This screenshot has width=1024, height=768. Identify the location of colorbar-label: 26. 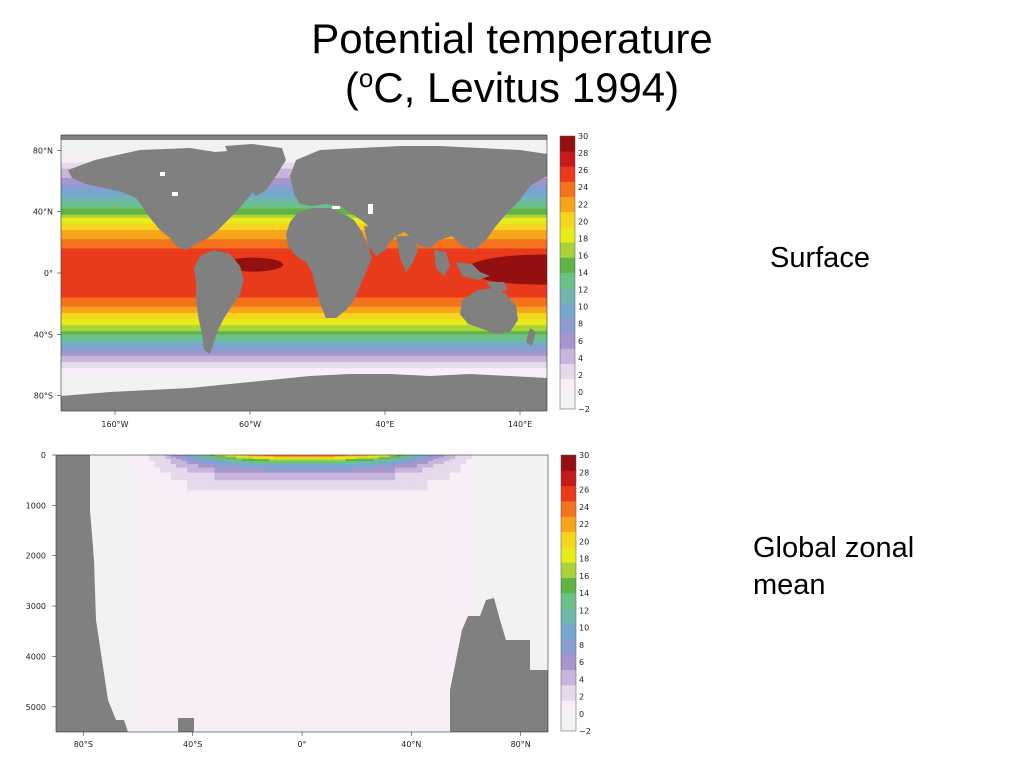
(583, 170).